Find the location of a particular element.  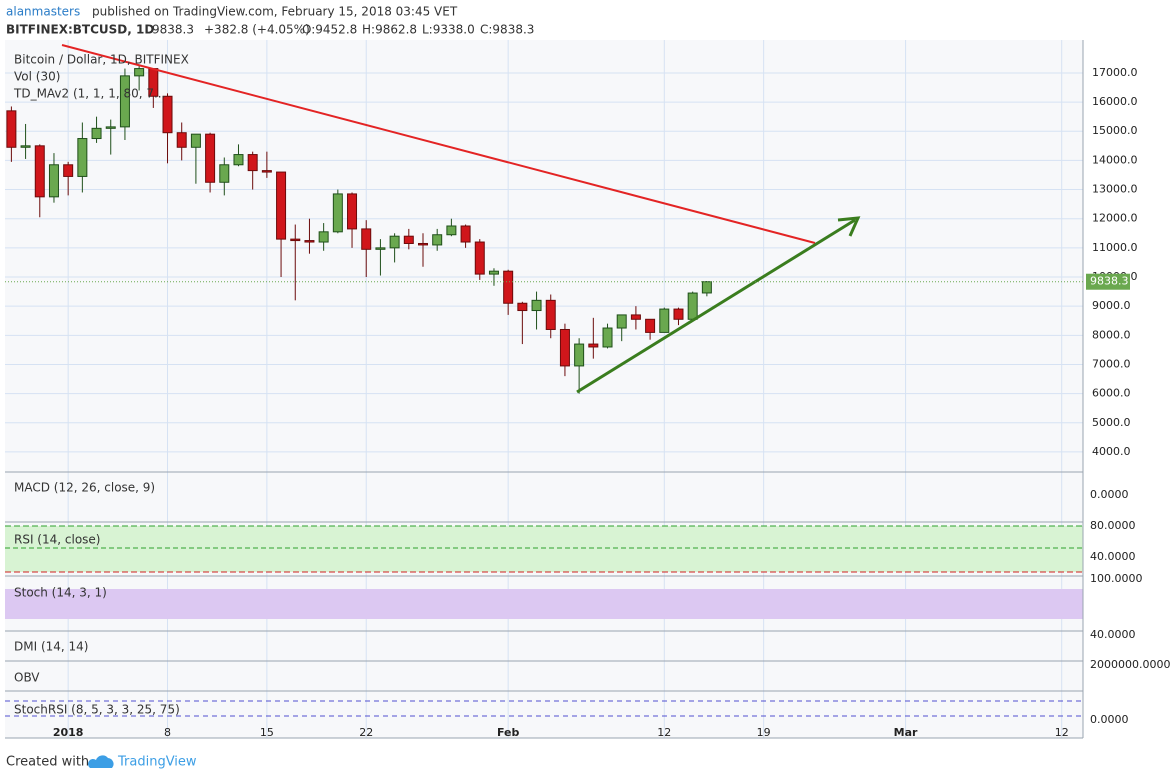

header-open: O:9452.8 is located at coordinates (329, 30).